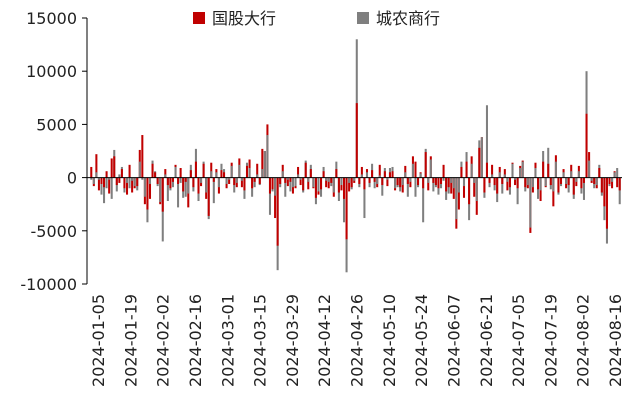  What do you see at coordinates (53, 151) in the screenshot?
I see `y-axis: 15000 10000 5000 0 -5000 -10000` at bounding box center [53, 151].